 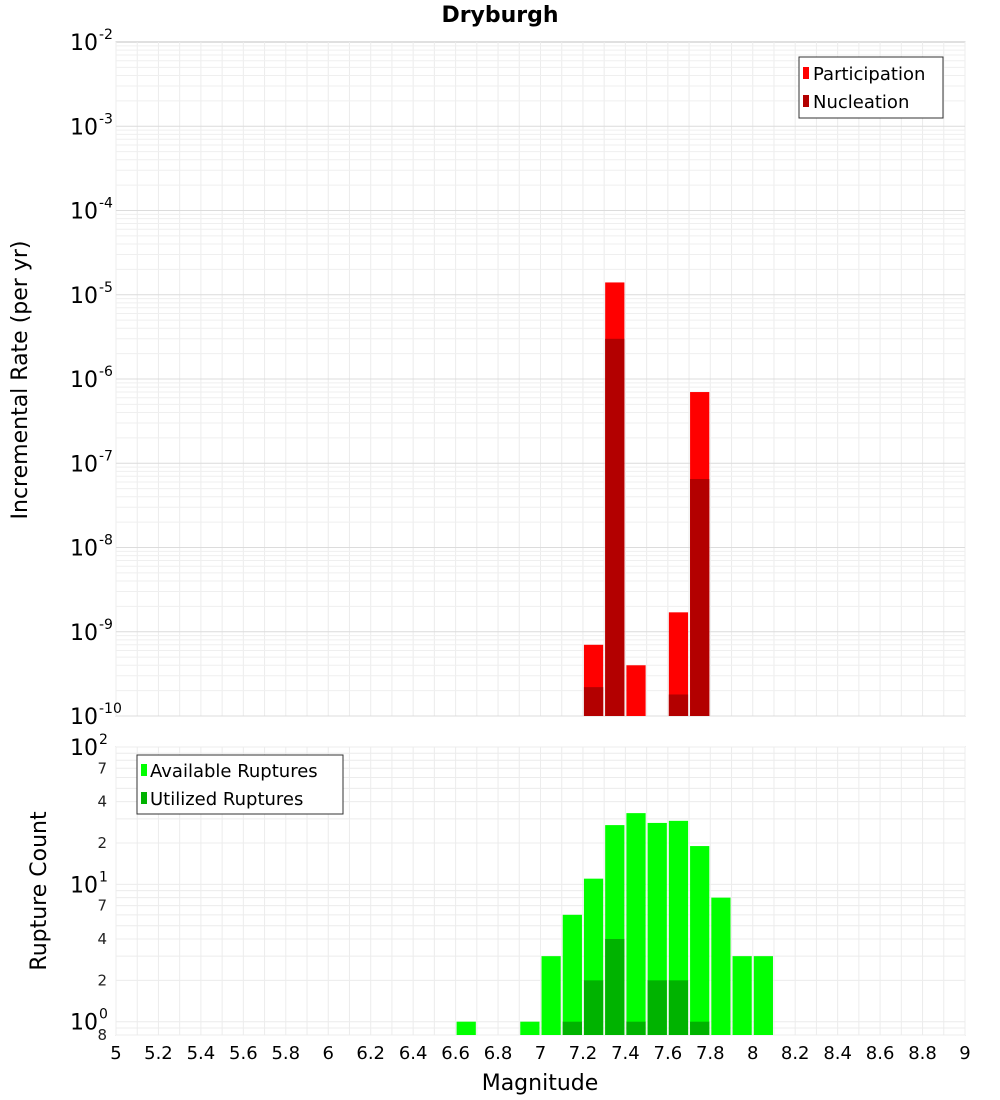 I want to click on top-y-tick-exponent: -3, so click(x=106, y=119).